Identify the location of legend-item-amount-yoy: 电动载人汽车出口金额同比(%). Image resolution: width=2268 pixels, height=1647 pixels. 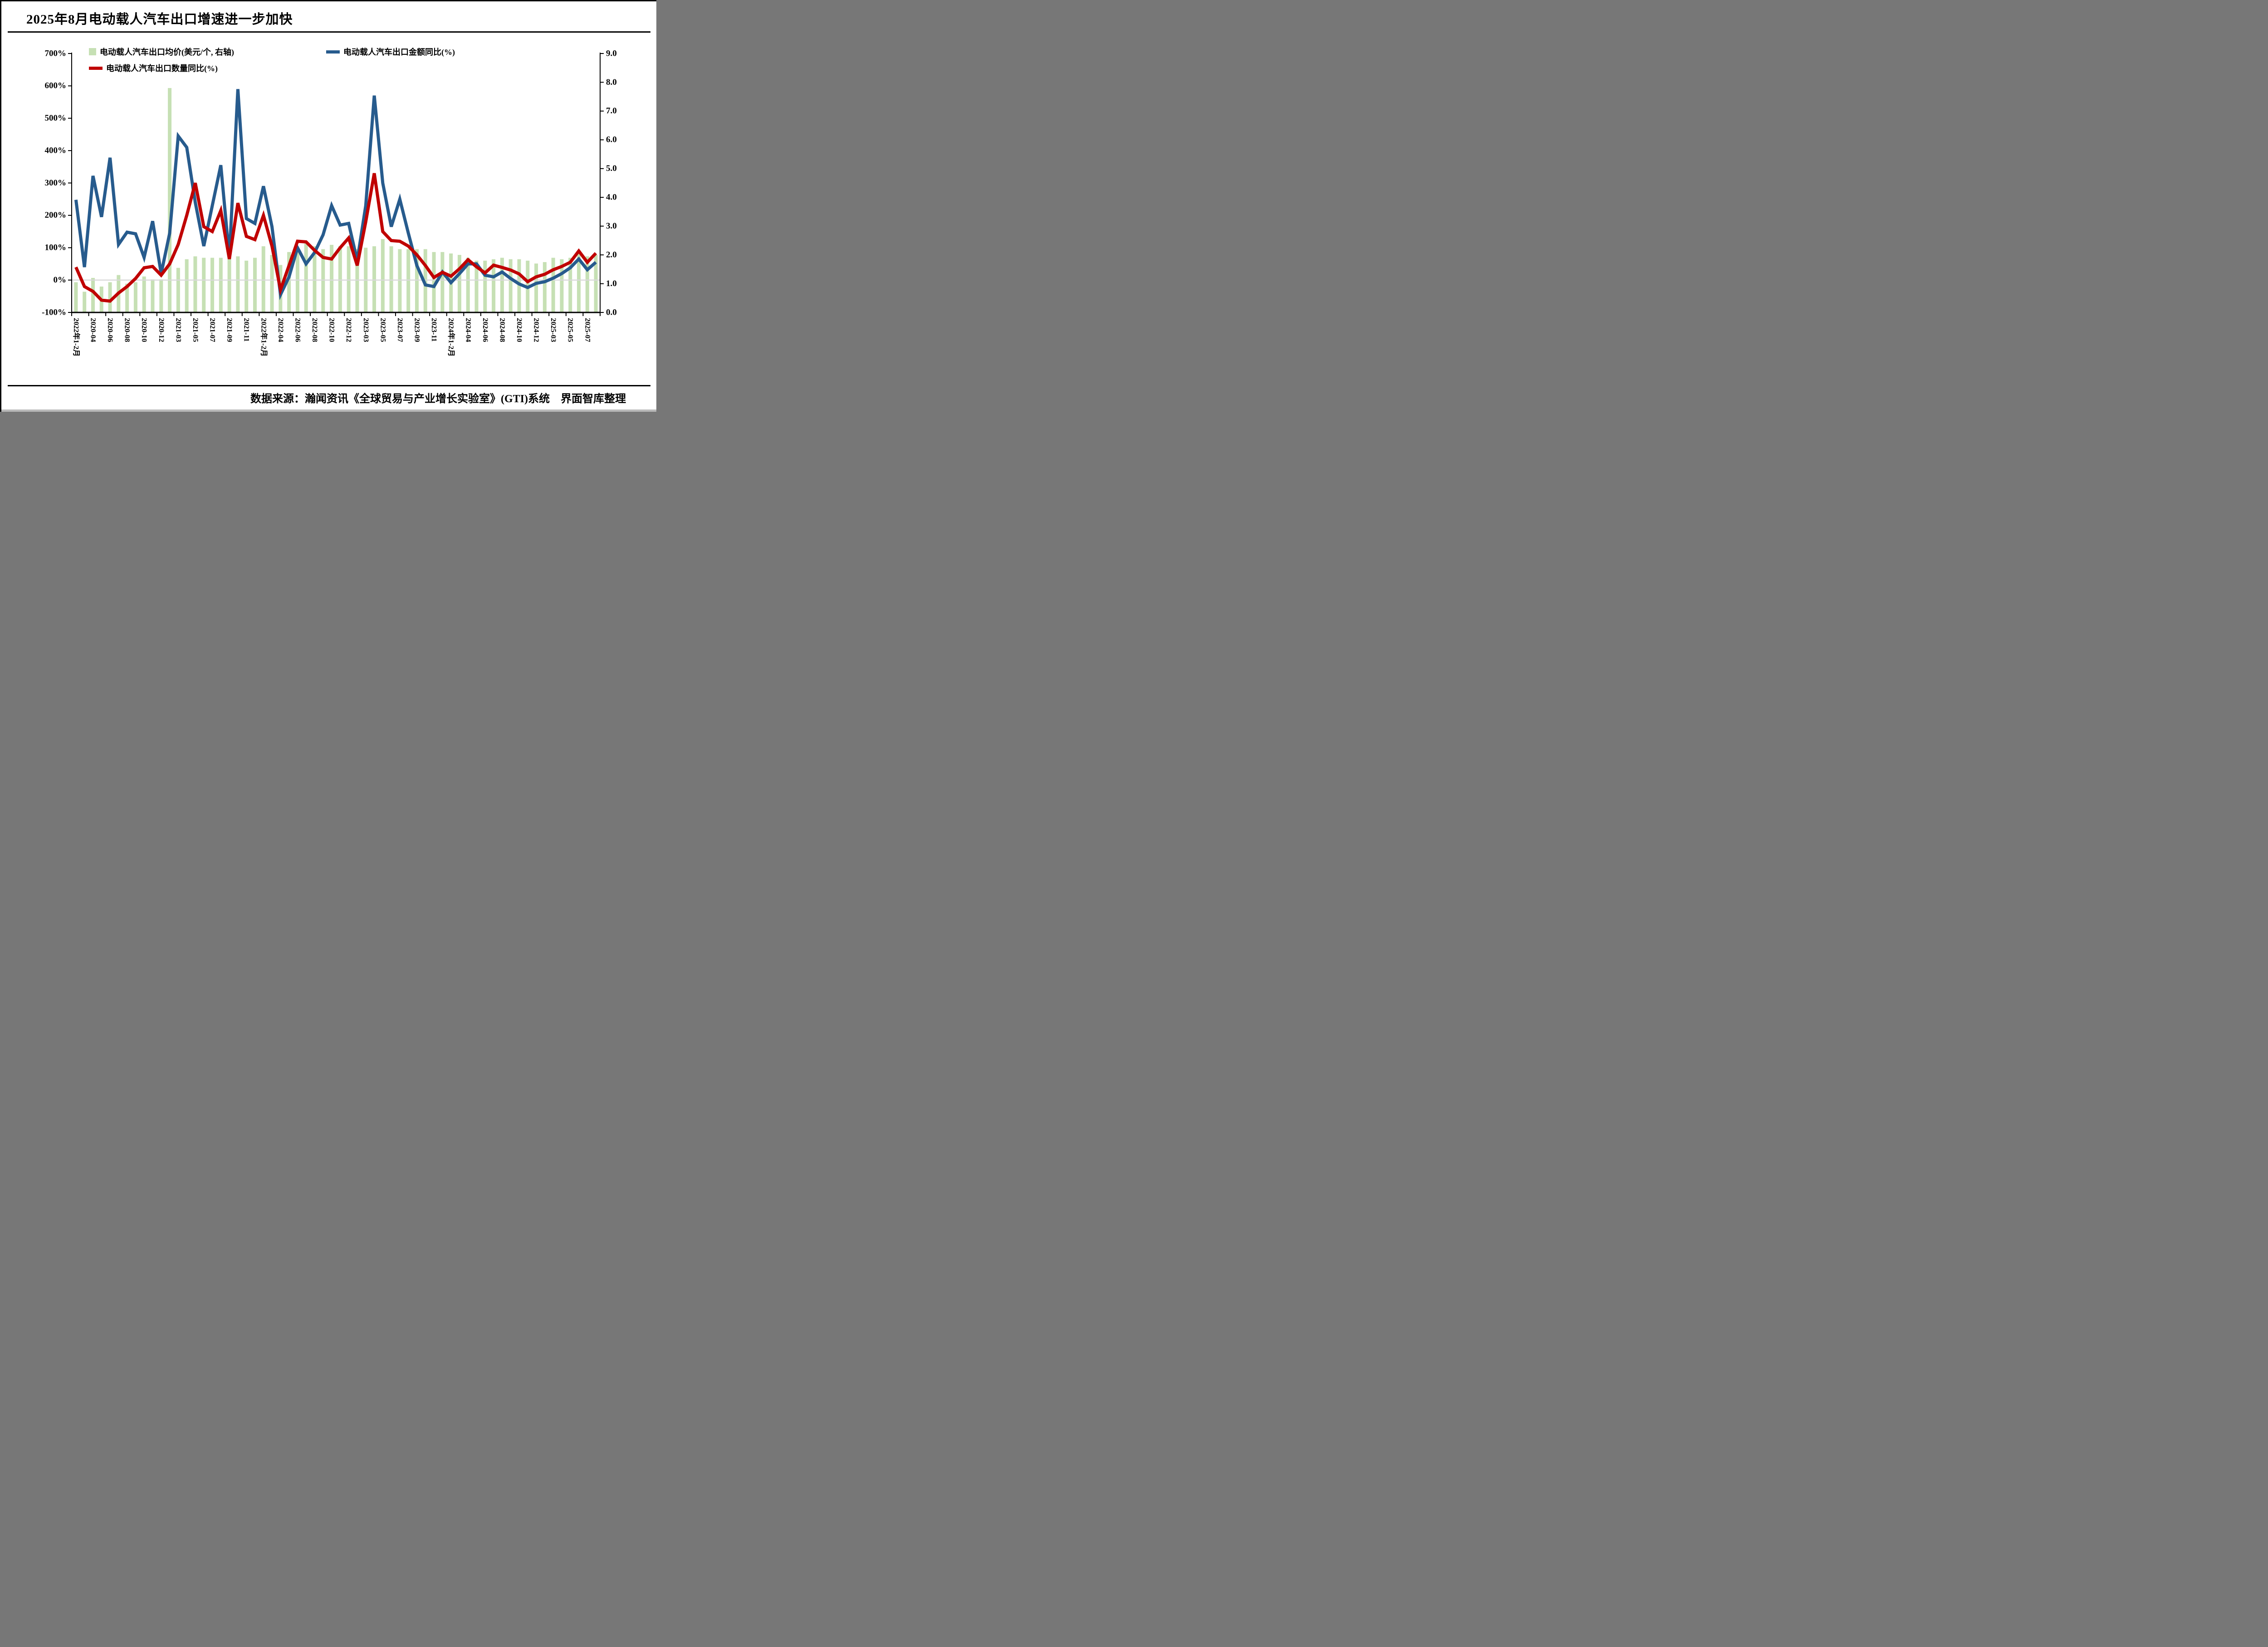
(391, 52).